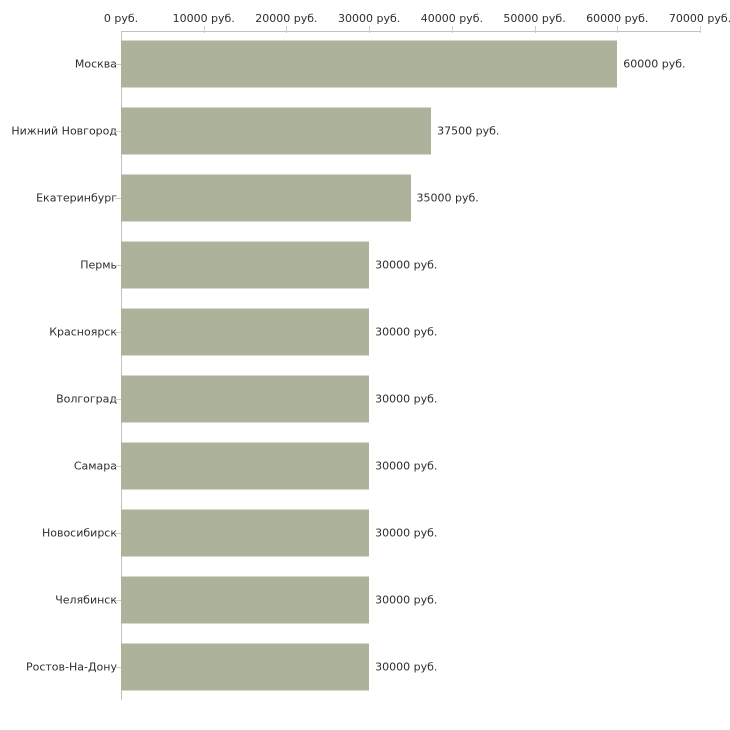 The height and width of the screenshot is (730, 730). I want to click on bar-row: Челябинск 30000 руб., so click(365, 599).